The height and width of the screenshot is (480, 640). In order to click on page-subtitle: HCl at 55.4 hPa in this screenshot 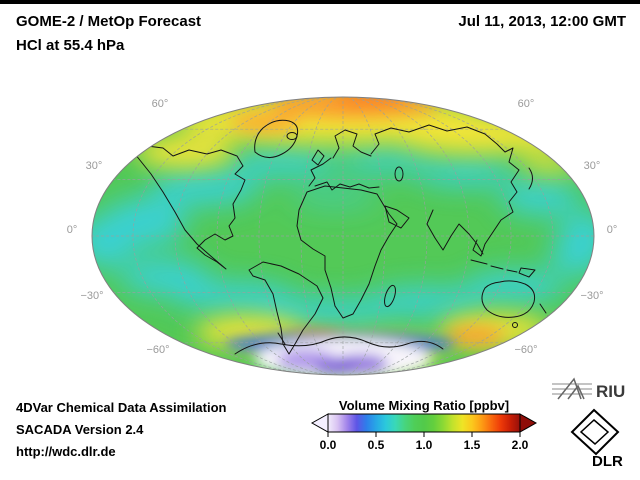, I will do `click(70, 45)`.